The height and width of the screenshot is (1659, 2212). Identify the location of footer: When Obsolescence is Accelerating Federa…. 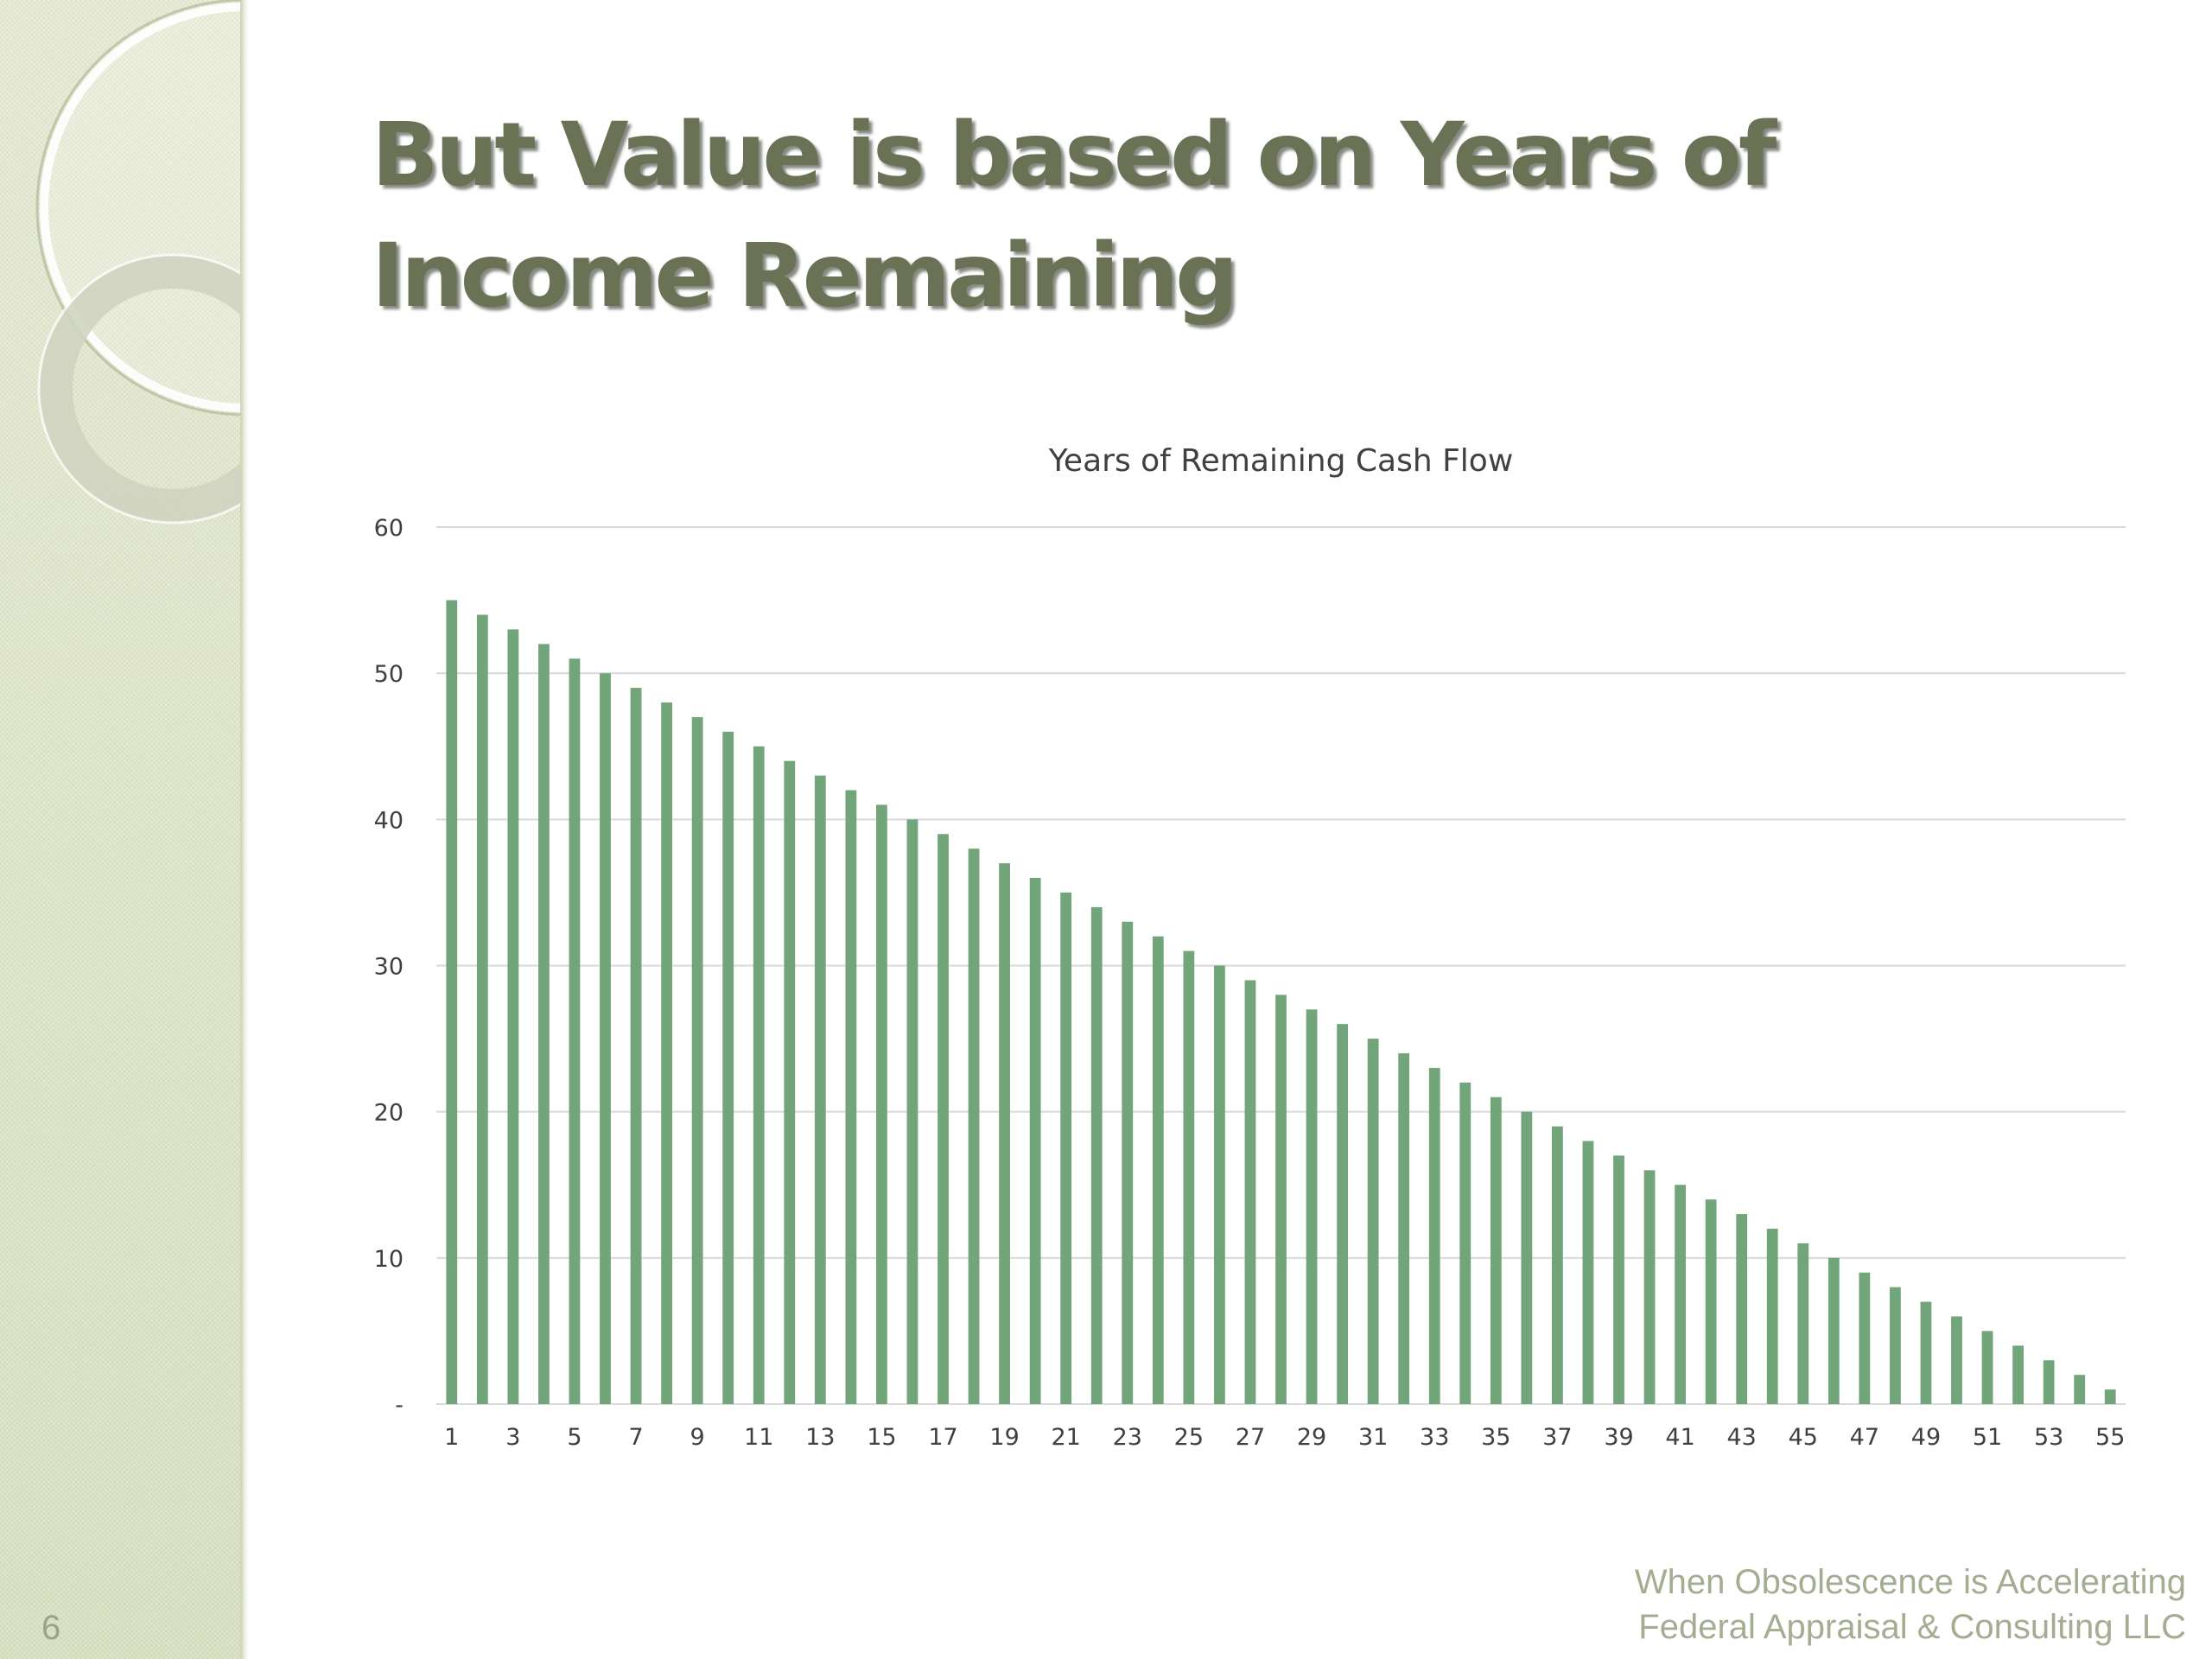
(1910, 1604).